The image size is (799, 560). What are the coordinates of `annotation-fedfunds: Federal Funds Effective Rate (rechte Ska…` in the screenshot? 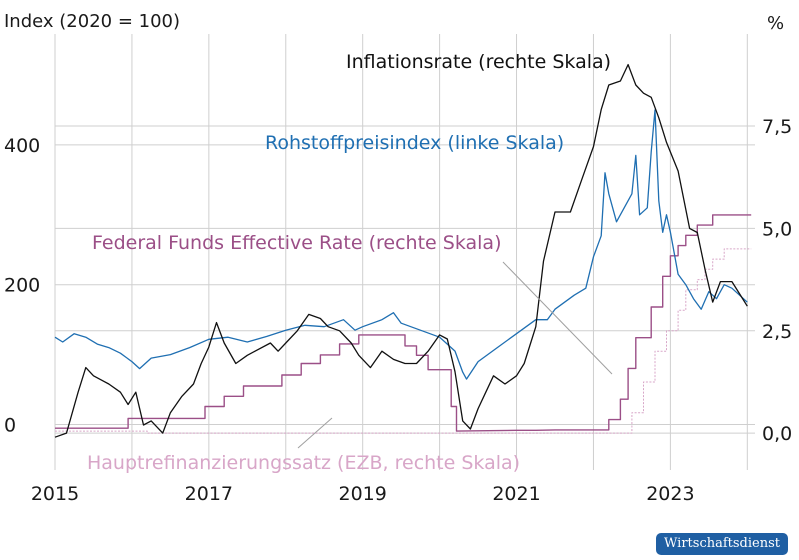 It's located at (296, 243).